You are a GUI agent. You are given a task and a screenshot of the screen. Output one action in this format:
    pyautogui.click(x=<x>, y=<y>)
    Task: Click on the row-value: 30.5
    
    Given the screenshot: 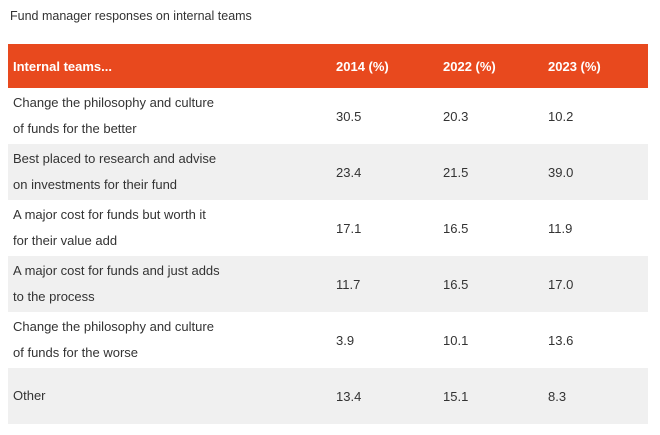 What is the action you would take?
    pyautogui.click(x=349, y=116)
    